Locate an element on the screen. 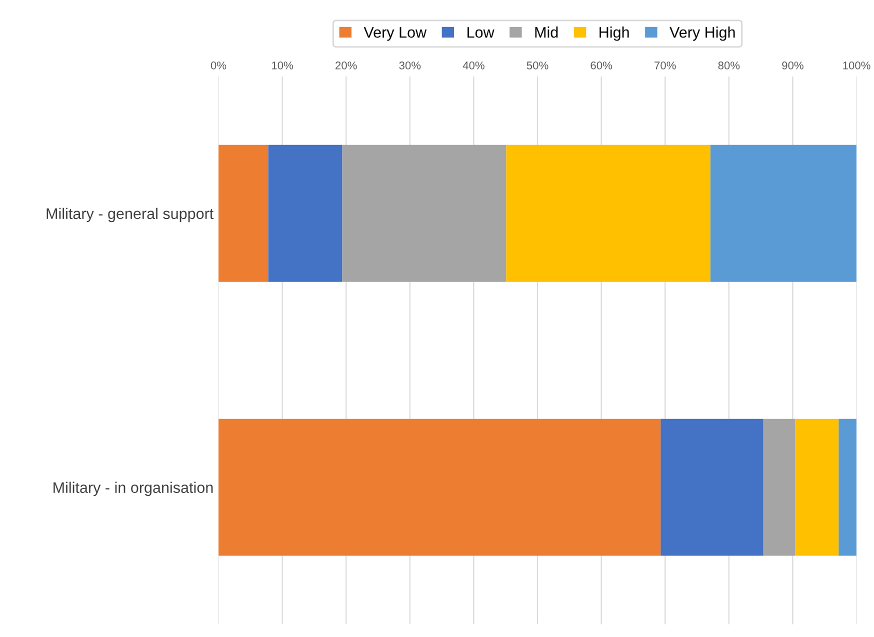 The height and width of the screenshot is (637, 874). x-tick-label: 0% is located at coordinates (218, 66).